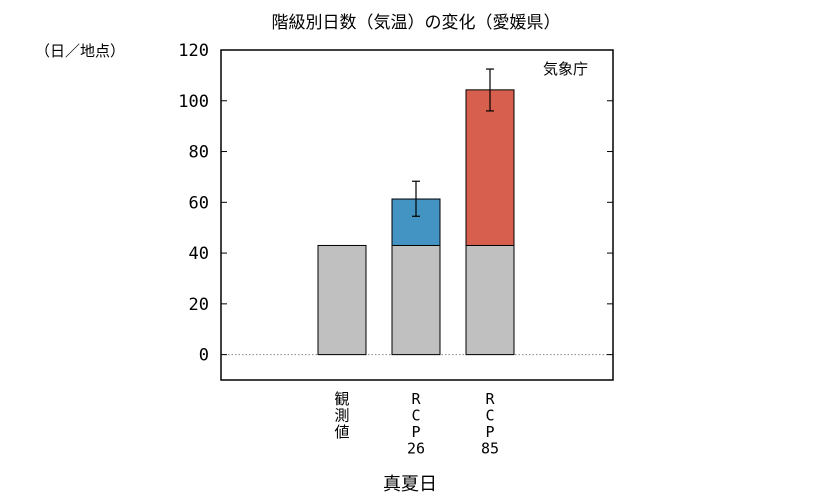  What do you see at coordinates (416, 222) in the screenshot?
I see `bars` at bounding box center [416, 222].